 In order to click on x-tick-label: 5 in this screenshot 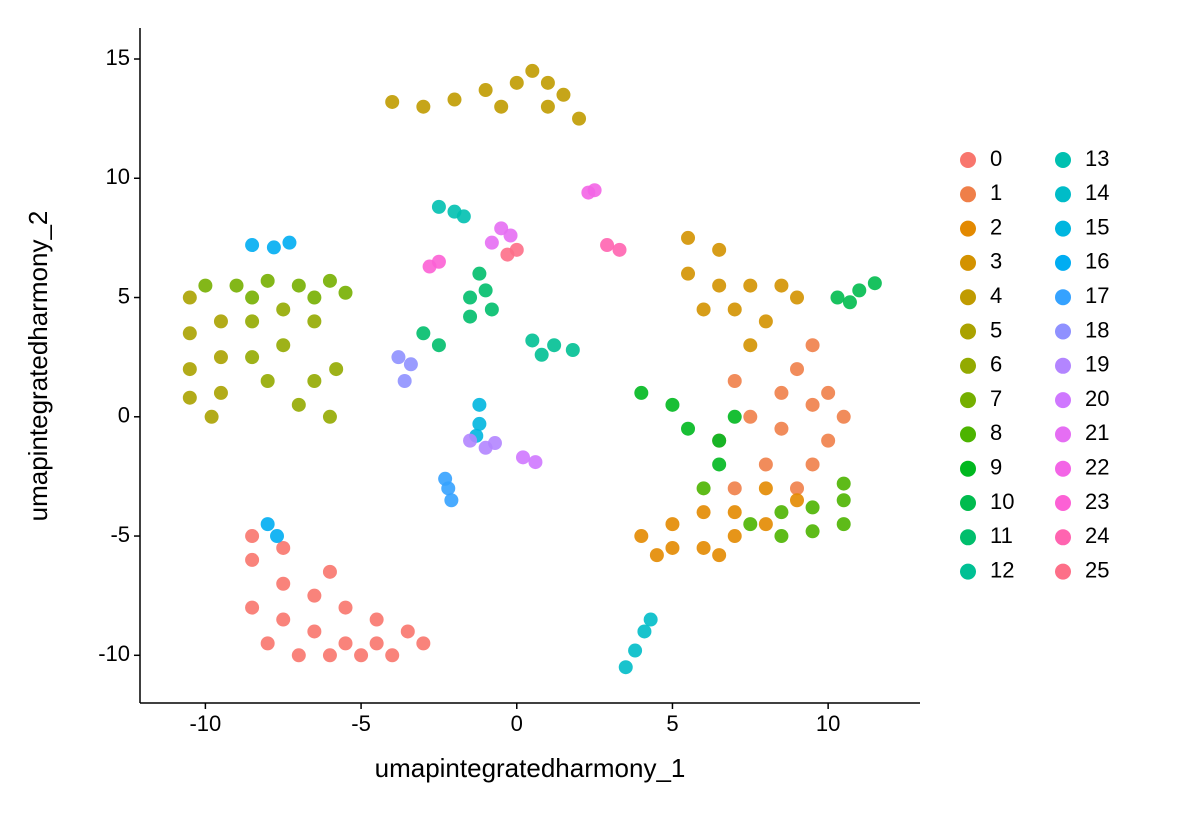, I will do `click(672, 723)`.